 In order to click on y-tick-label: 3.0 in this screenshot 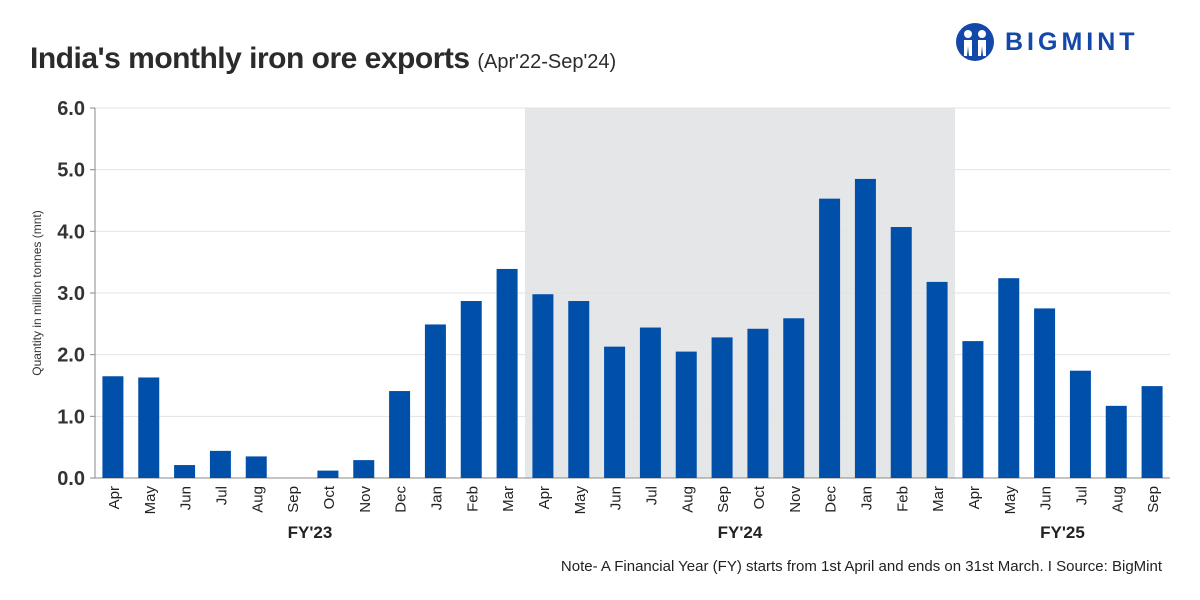, I will do `click(71, 294)`.